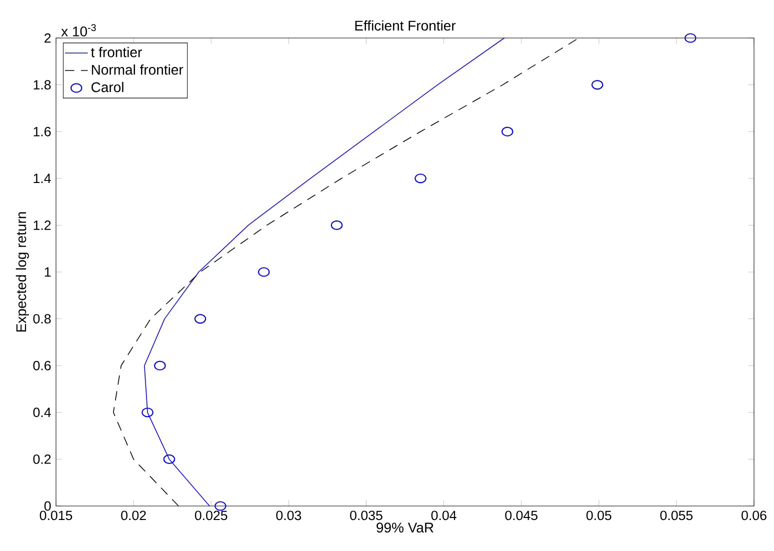  I want to click on x-tick-label: 0.03, so click(289, 515).